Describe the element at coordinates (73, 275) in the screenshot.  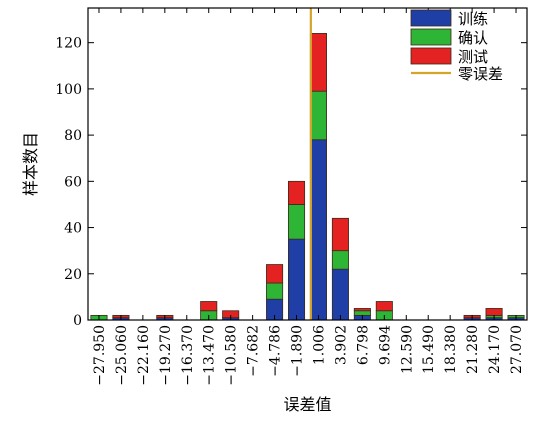
I see `y-tick-label: 20` at that location.